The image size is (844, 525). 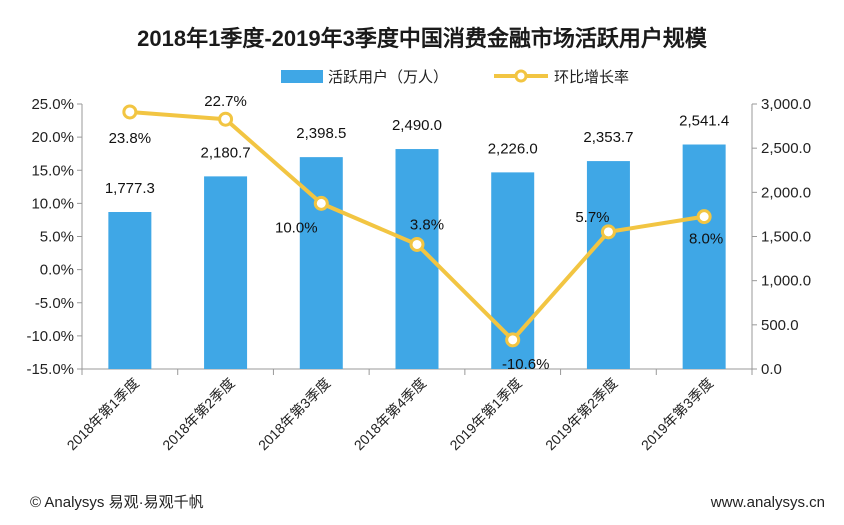 I want to click on legend-bar-label: 活跃用户（万人）, so click(x=388, y=77).